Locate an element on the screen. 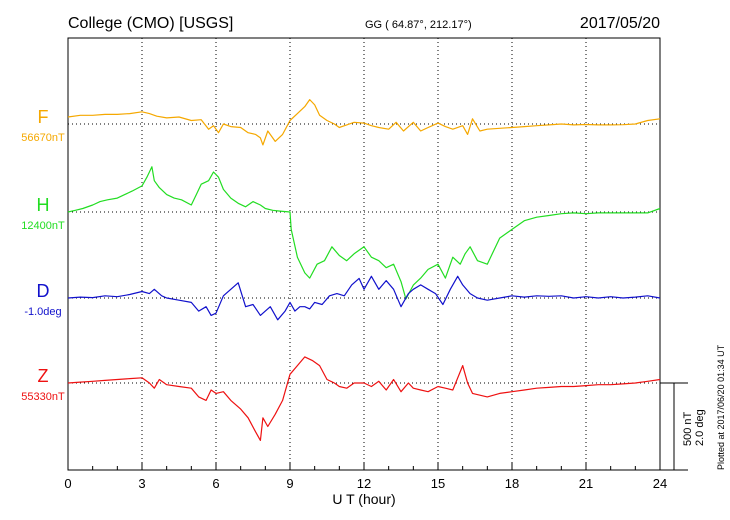 The width and height of the screenshot is (730, 520). x-tick-label: 24 is located at coordinates (660, 483).